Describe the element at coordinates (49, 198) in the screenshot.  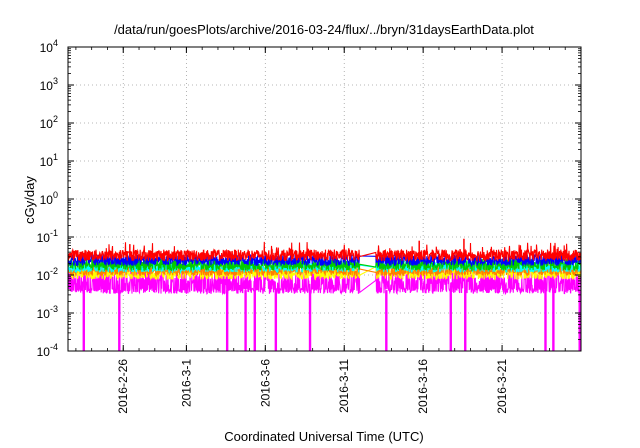
I see `y-tick-label: 10⁰` at that location.